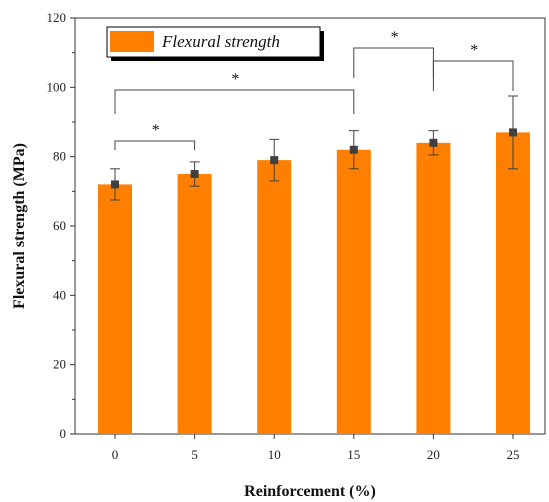 The image size is (549, 502). Describe the element at coordinates (63, 433) in the screenshot. I see `y-tick-label: 0` at that location.